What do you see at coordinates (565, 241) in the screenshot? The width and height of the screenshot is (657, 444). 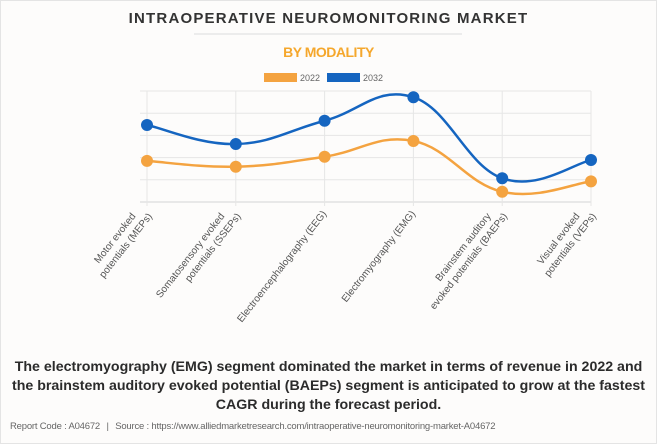 I see `x-tick-label: Visual evokedpotentials (VEPs)` at bounding box center [565, 241].